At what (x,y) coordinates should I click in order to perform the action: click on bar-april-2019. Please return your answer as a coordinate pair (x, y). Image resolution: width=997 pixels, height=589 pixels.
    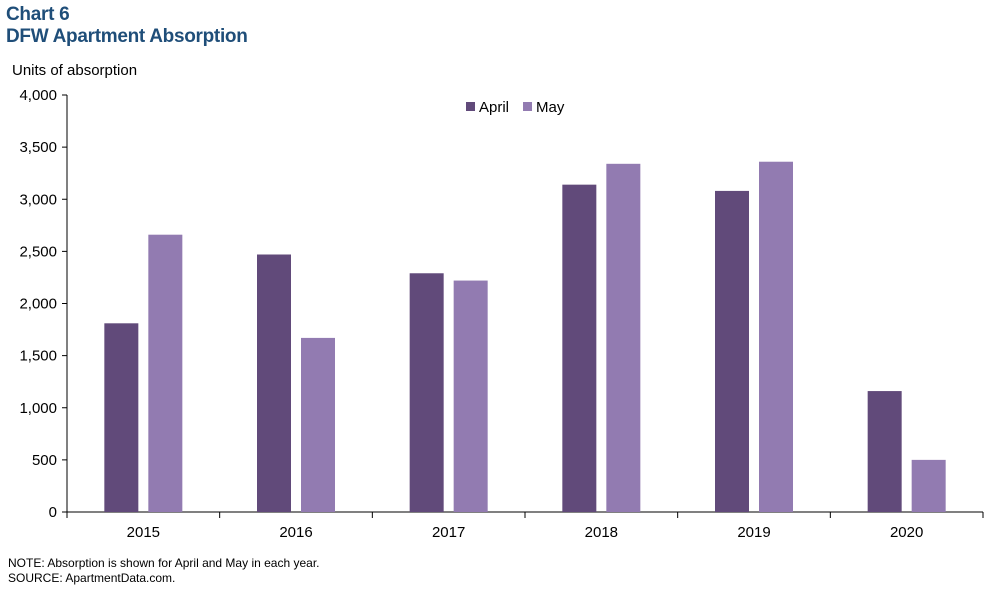
    Looking at the image, I should click on (732, 351).